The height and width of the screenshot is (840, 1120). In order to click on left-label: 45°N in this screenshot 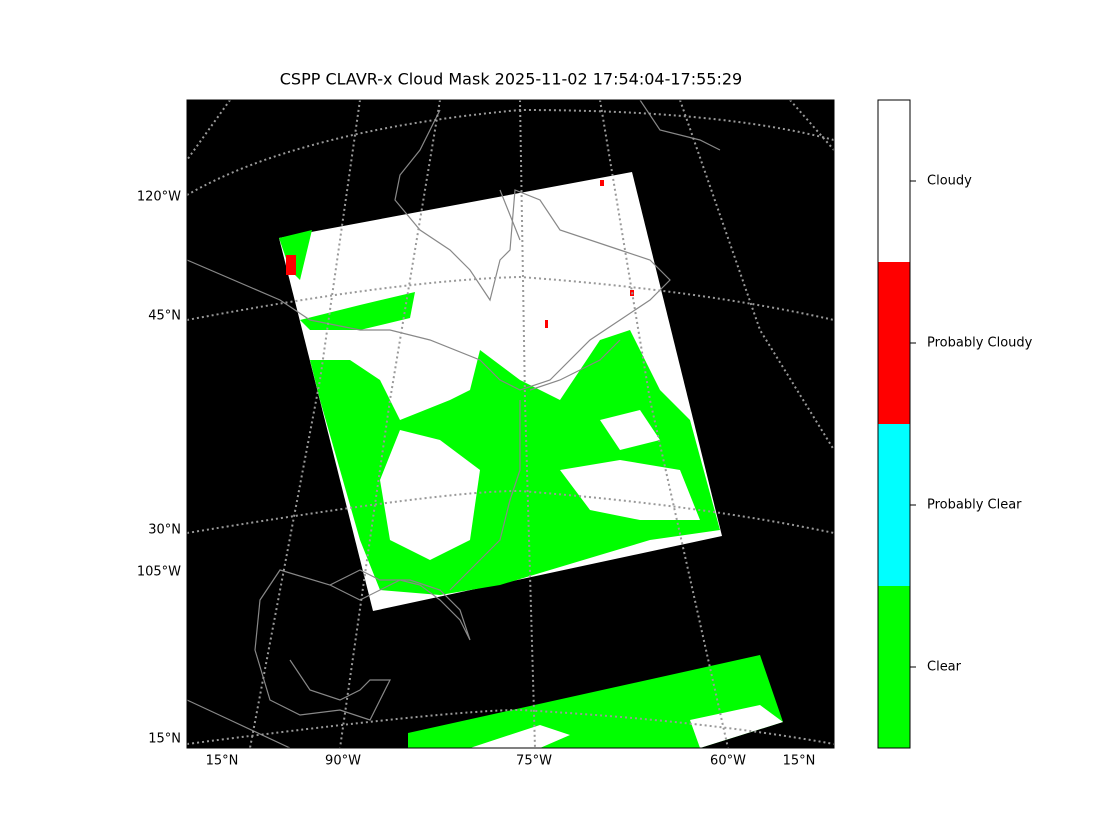, I will do `click(164, 316)`.